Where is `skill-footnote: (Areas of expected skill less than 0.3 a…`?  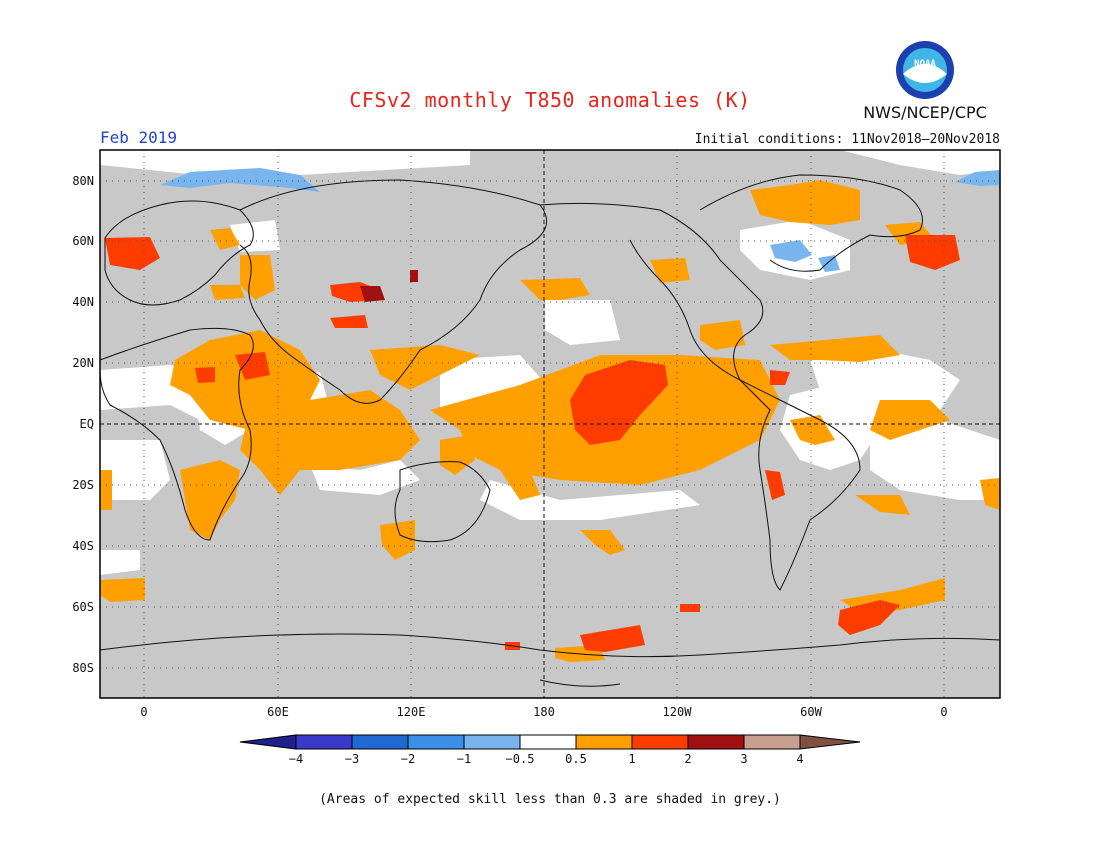
skill-footnote: (Areas of expected skill less than 0.3 a… is located at coordinates (550, 799).